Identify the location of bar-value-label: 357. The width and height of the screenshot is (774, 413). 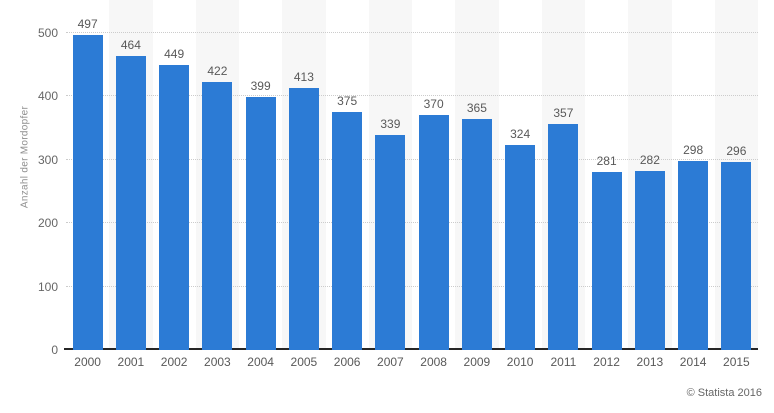
(563, 112).